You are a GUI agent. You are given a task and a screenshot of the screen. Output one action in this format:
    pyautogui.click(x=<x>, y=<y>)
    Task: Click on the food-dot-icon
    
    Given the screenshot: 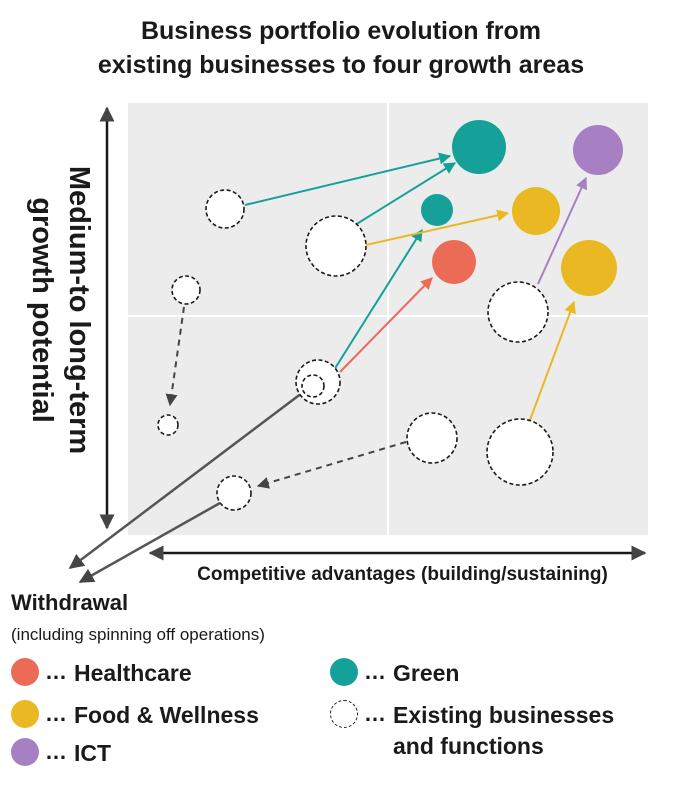 What is the action you would take?
    pyautogui.click(x=25, y=714)
    